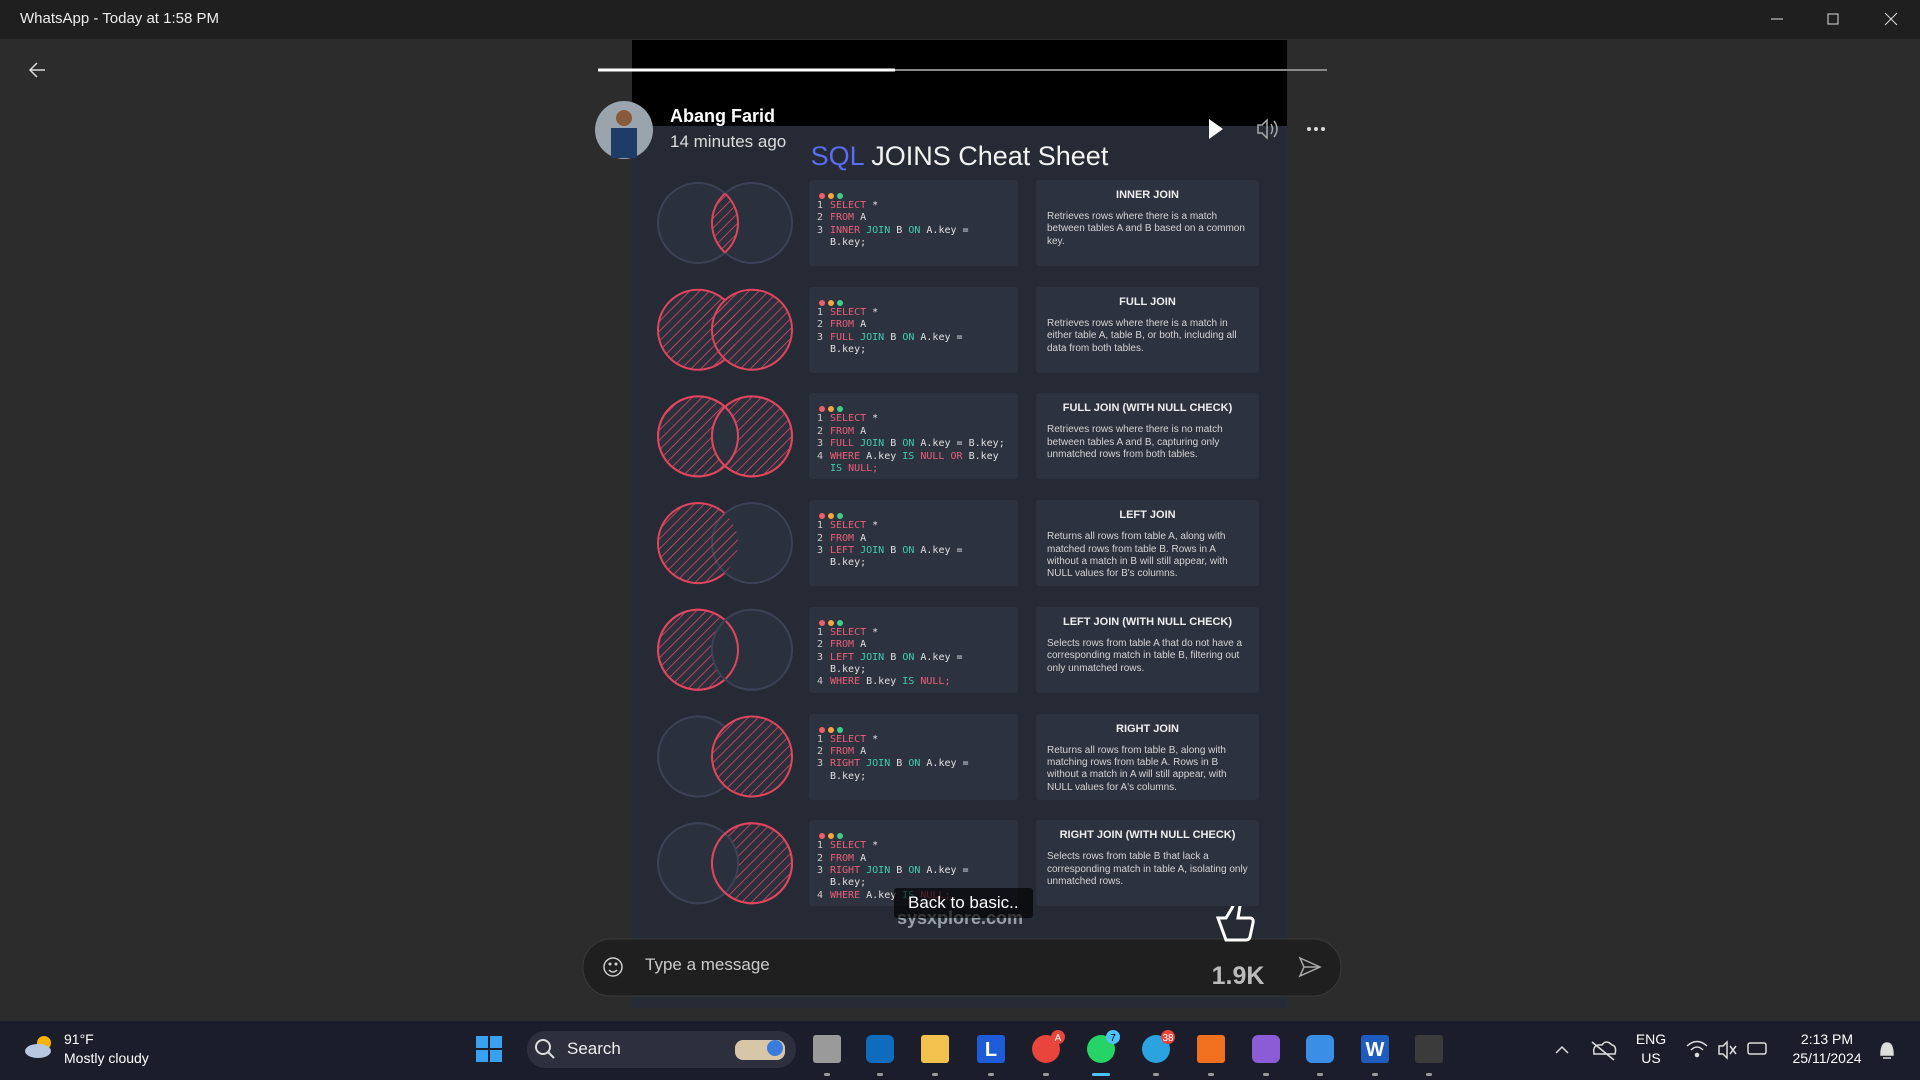 The image size is (1920, 1080). Describe the element at coordinates (594, 1048) in the screenshot. I see `search-label: Search` at that location.